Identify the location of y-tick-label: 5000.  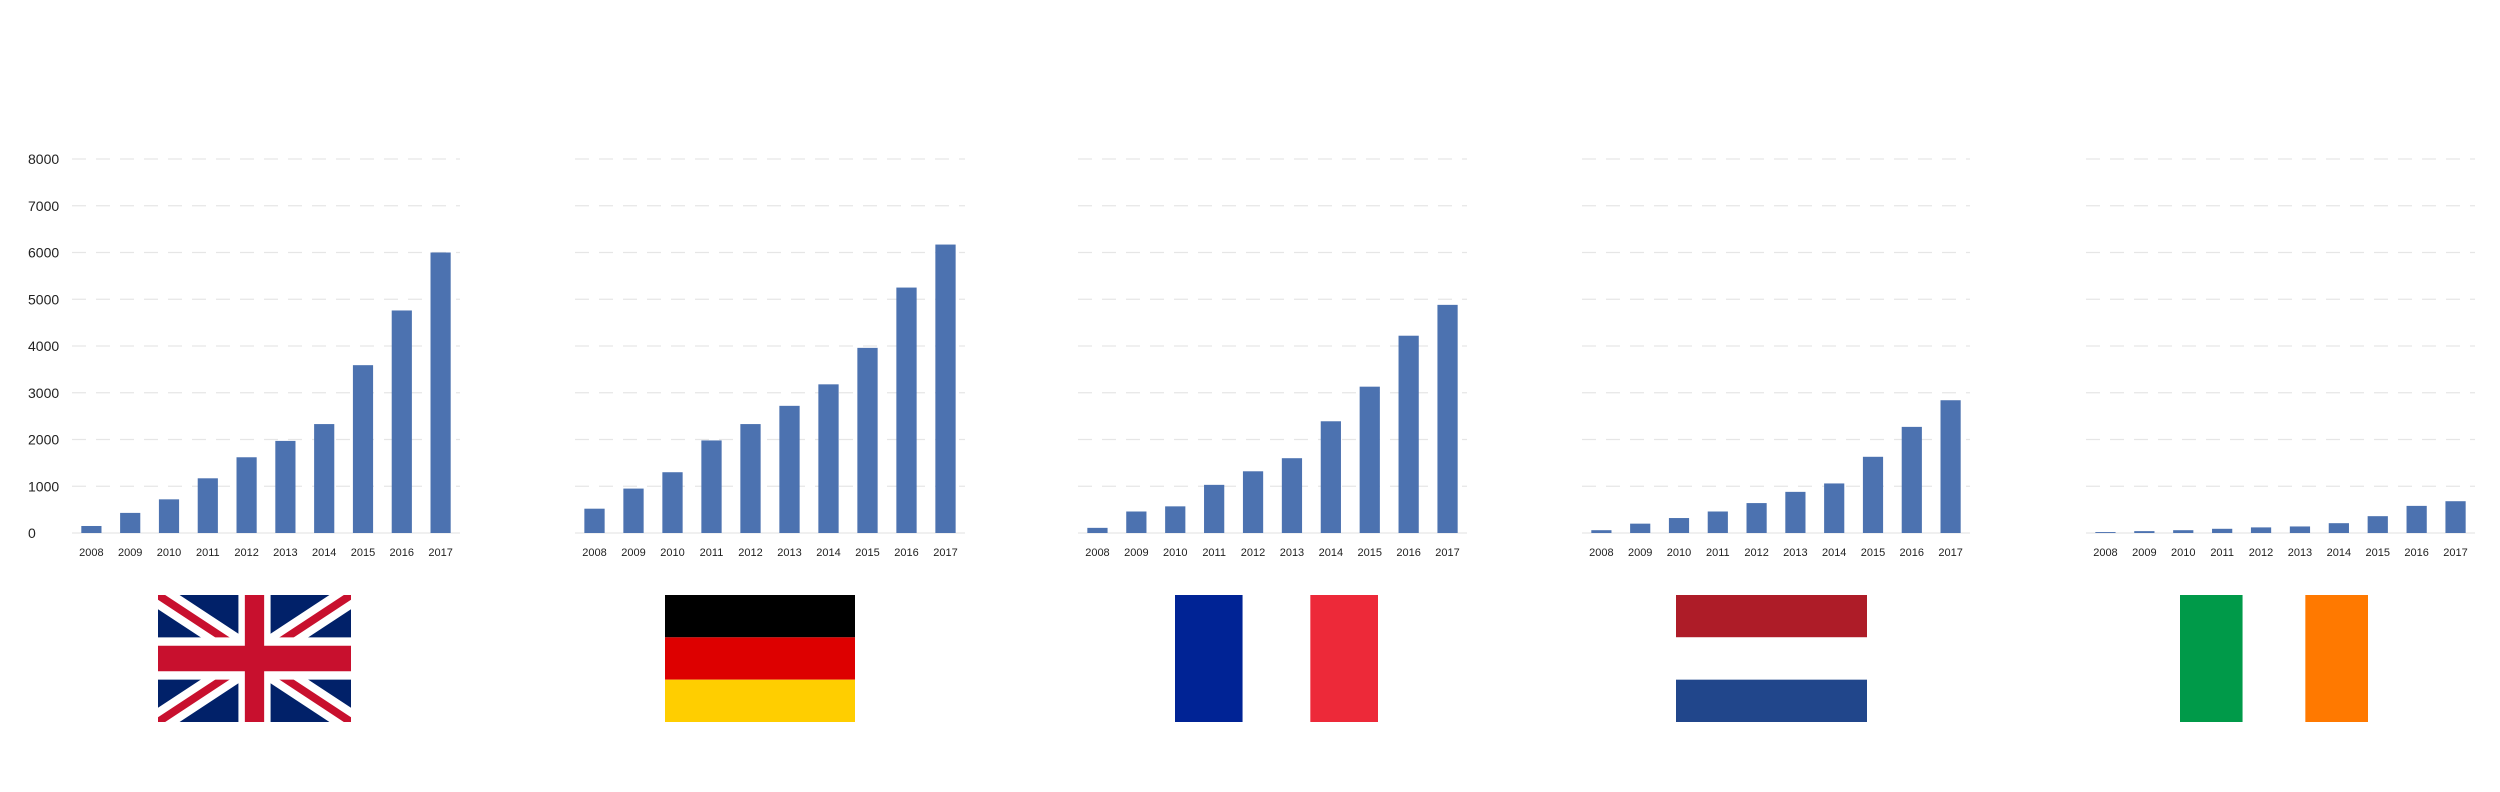
(43, 299).